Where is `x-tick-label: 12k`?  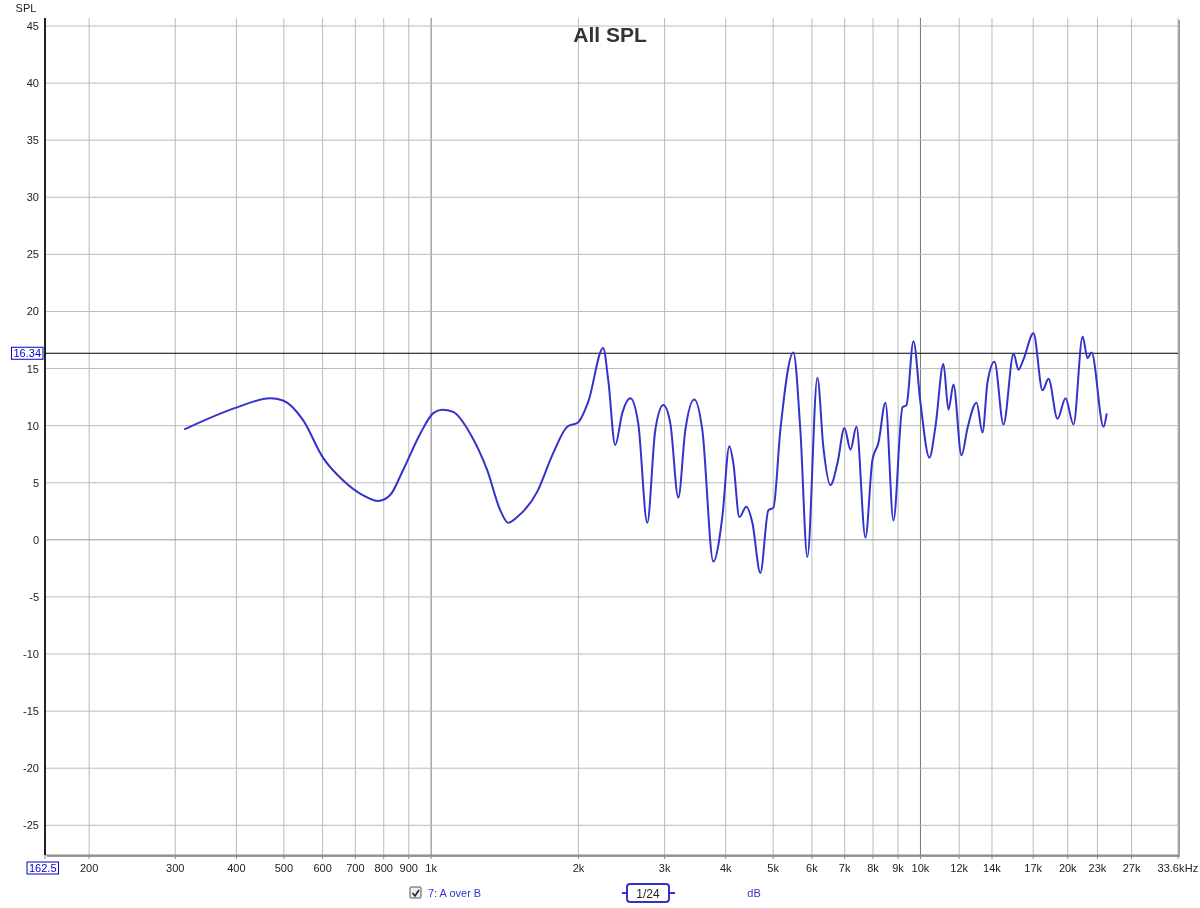
x-tick-label: 12k is located at coordinates (959, 868).